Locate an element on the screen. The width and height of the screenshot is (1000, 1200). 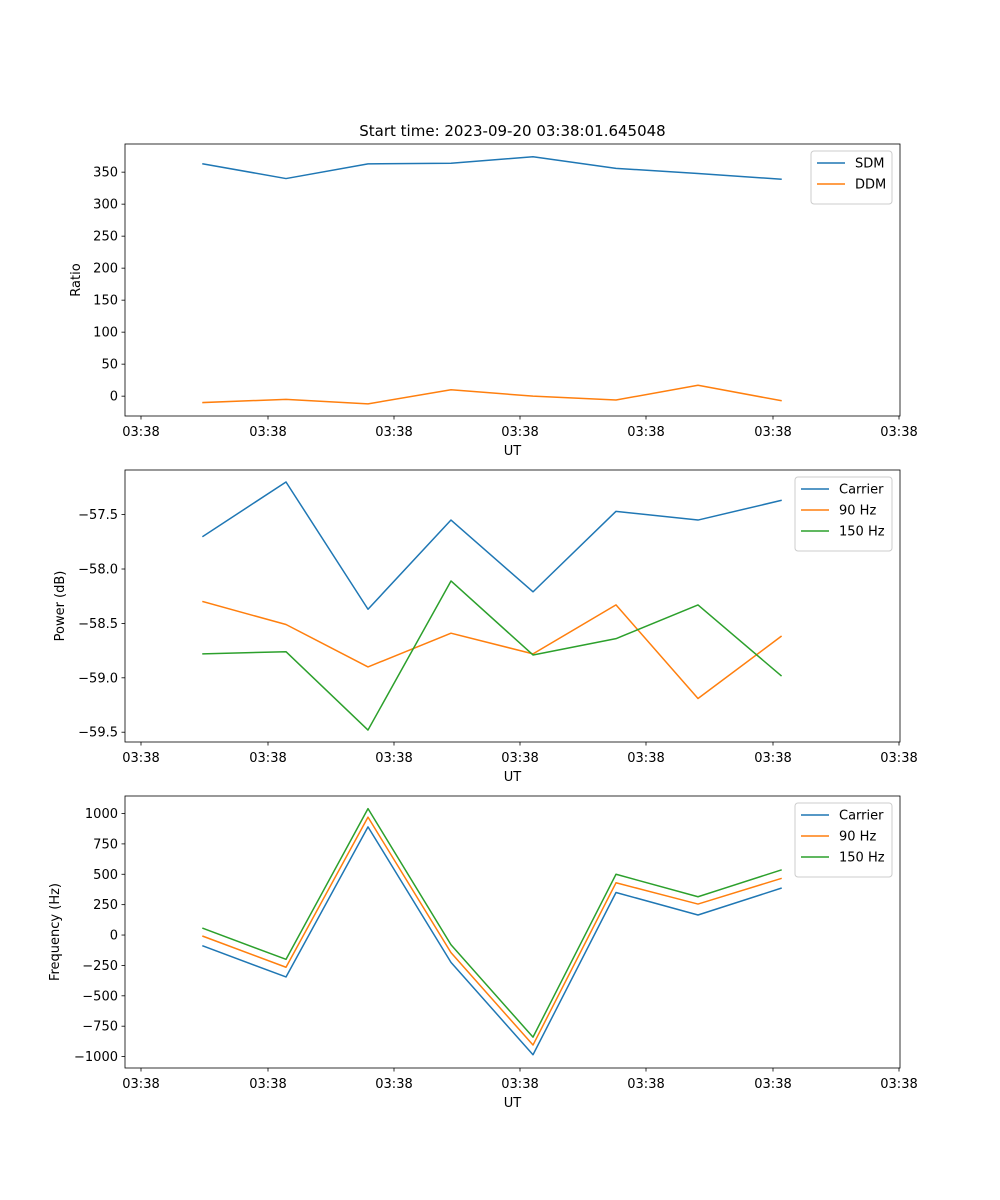
y-tick-label: −58.0 is located at coordinates (98, 570).